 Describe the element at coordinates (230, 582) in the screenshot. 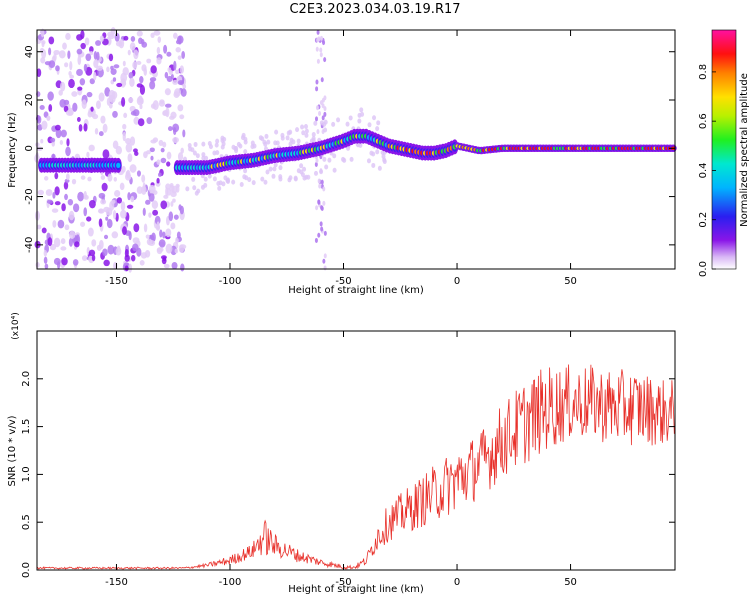

I see `snr-x-tick-label: -100` at that location.